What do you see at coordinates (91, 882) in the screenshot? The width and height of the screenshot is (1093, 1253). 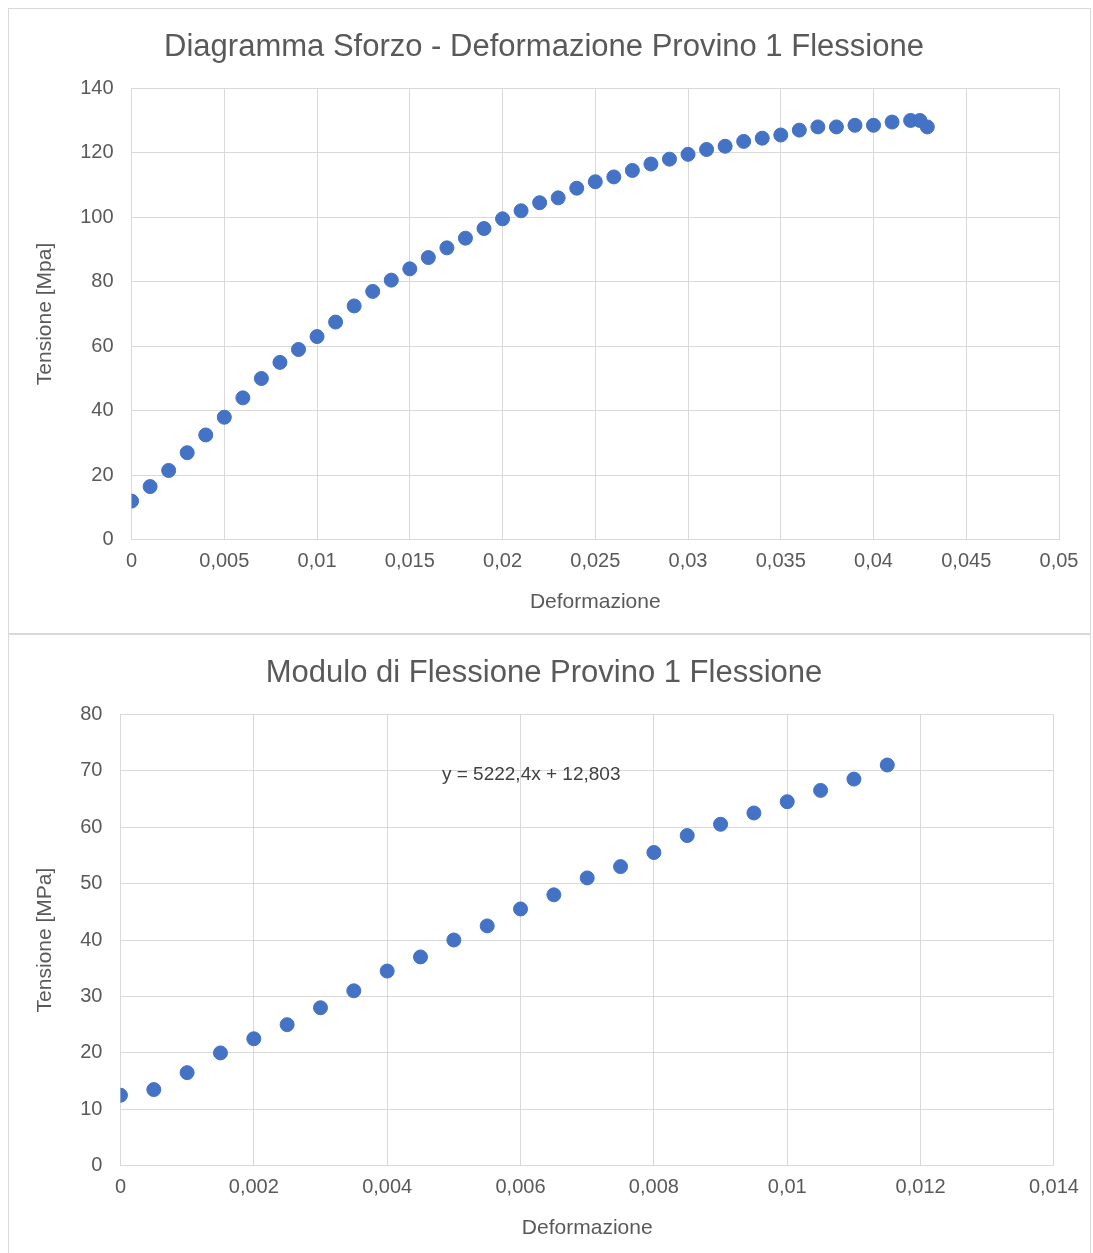 I see `y-tick-label: 50` at bounding box center [91, 882].